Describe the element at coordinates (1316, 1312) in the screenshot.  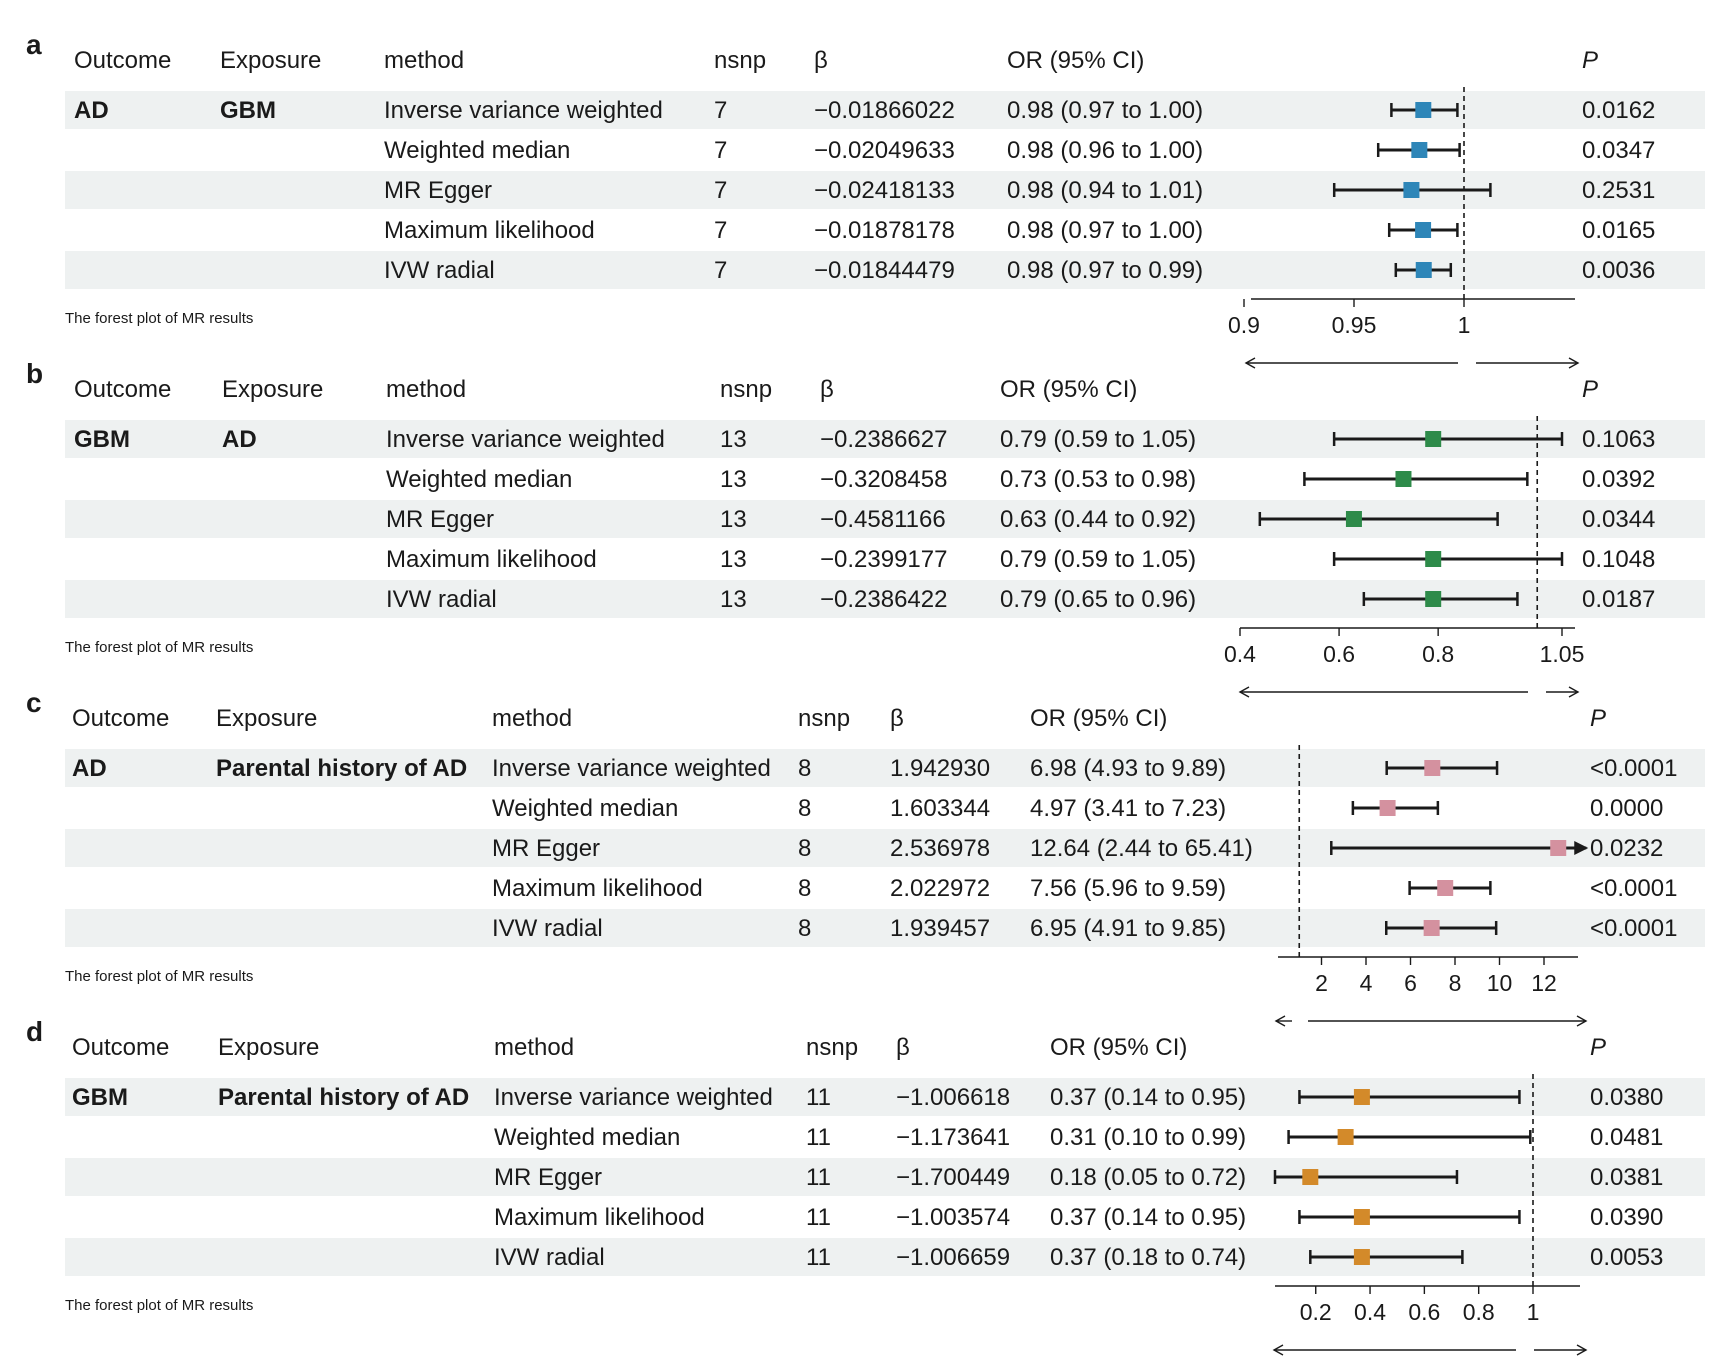
I see `x-tick-label: 0.2` at that location.